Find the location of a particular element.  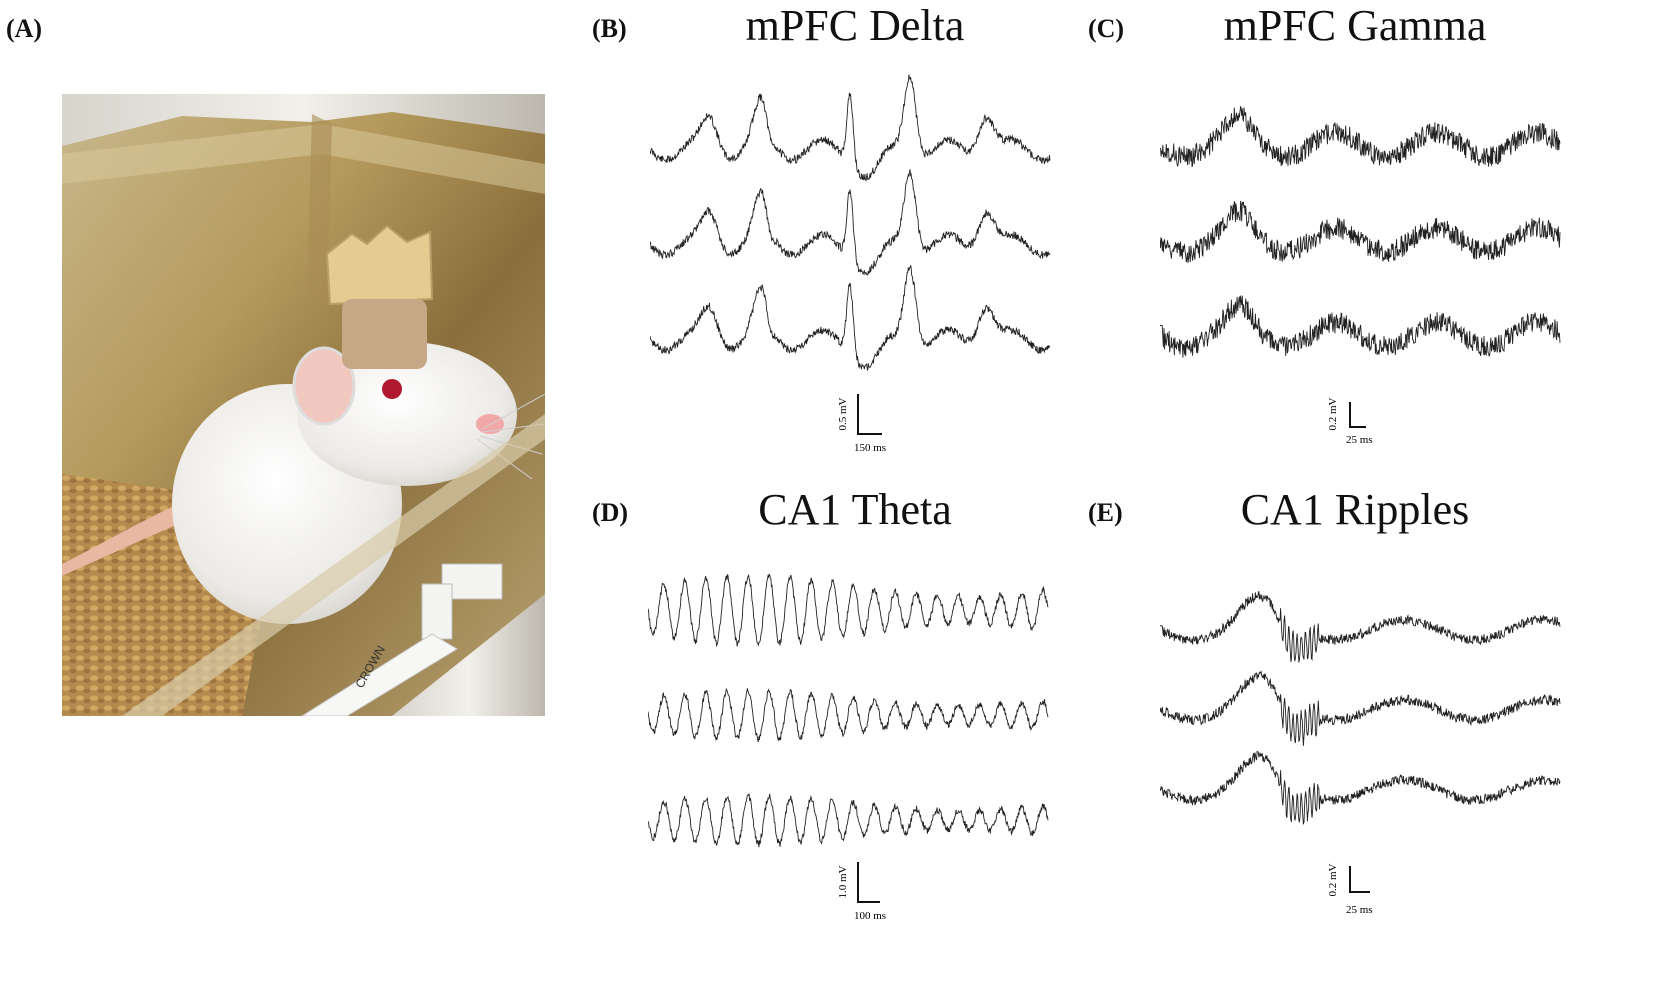

traces-mpfc-gamma is located at coordinates (1360, 232).